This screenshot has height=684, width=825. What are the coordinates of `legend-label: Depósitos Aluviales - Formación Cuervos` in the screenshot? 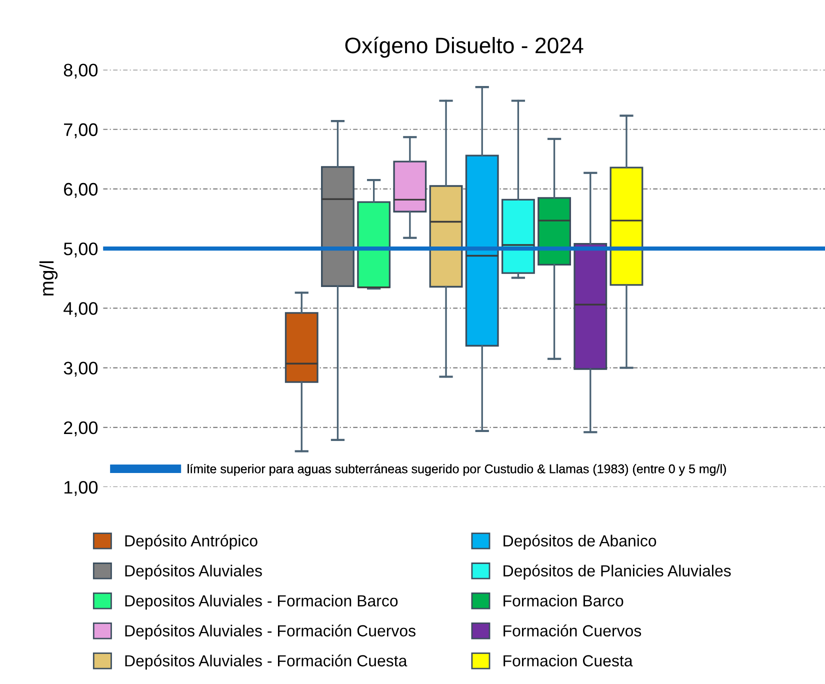 It's located at (270, 632).